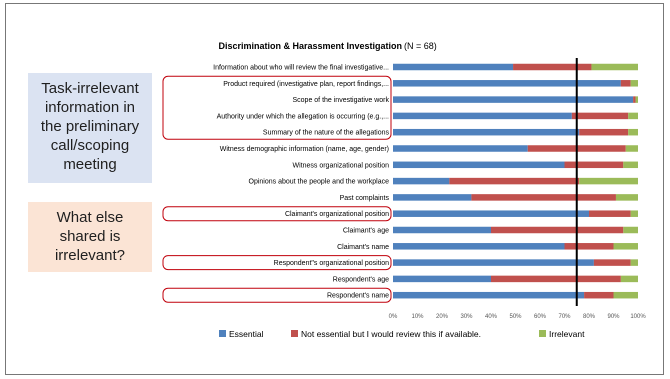 This screenshot has width=670, height=379. What do you see at coordinates (246, 334) in the screenshot?
I see `legend-label: Essential` at bounding box center [246, 334].